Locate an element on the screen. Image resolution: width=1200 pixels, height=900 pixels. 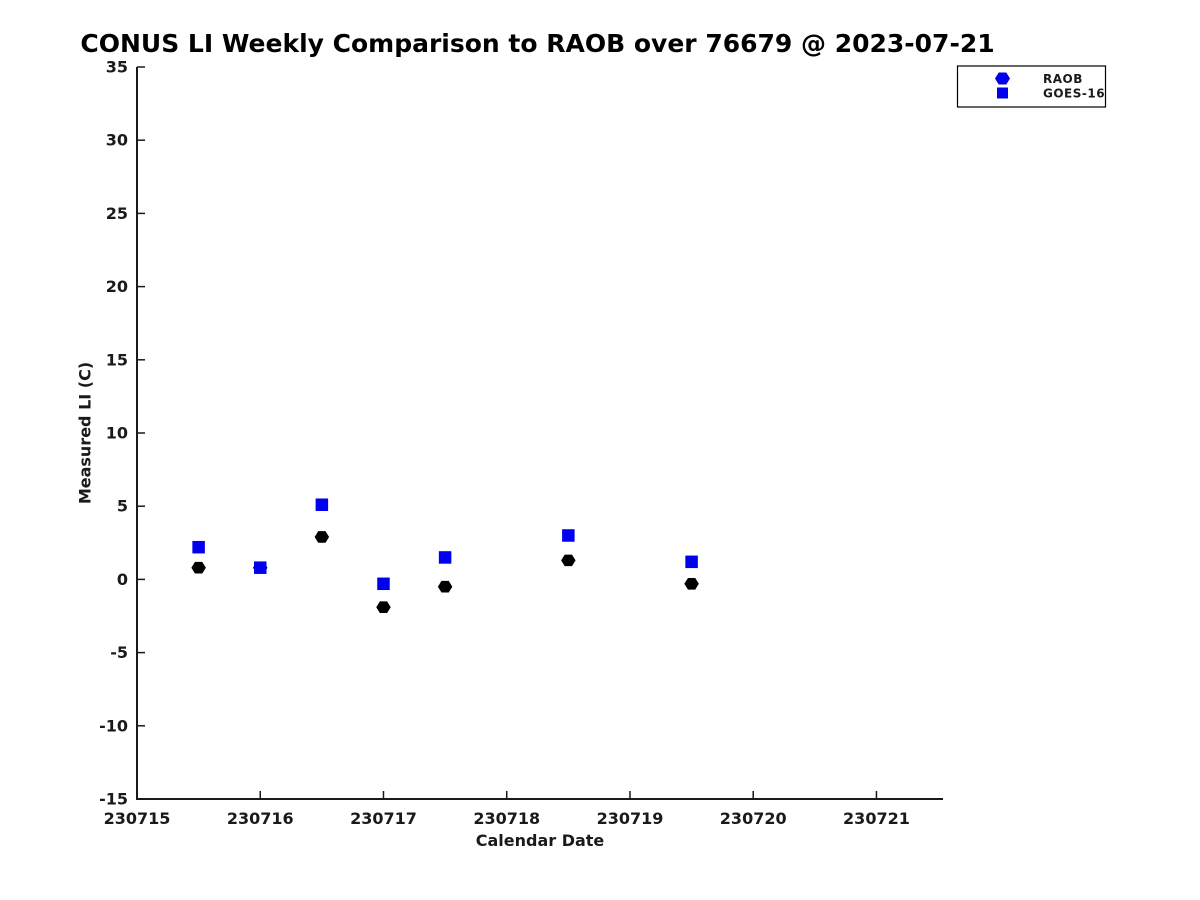
y-tick-label: -5 is located at coordinates (119, 652).